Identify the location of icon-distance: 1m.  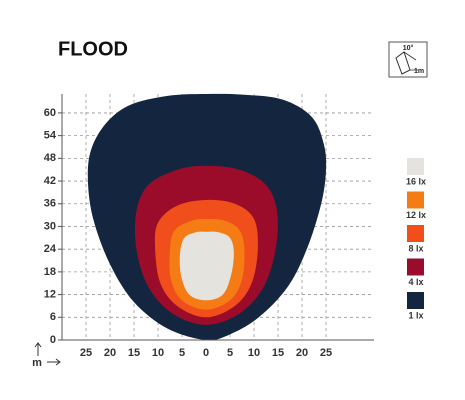
(419, 71).